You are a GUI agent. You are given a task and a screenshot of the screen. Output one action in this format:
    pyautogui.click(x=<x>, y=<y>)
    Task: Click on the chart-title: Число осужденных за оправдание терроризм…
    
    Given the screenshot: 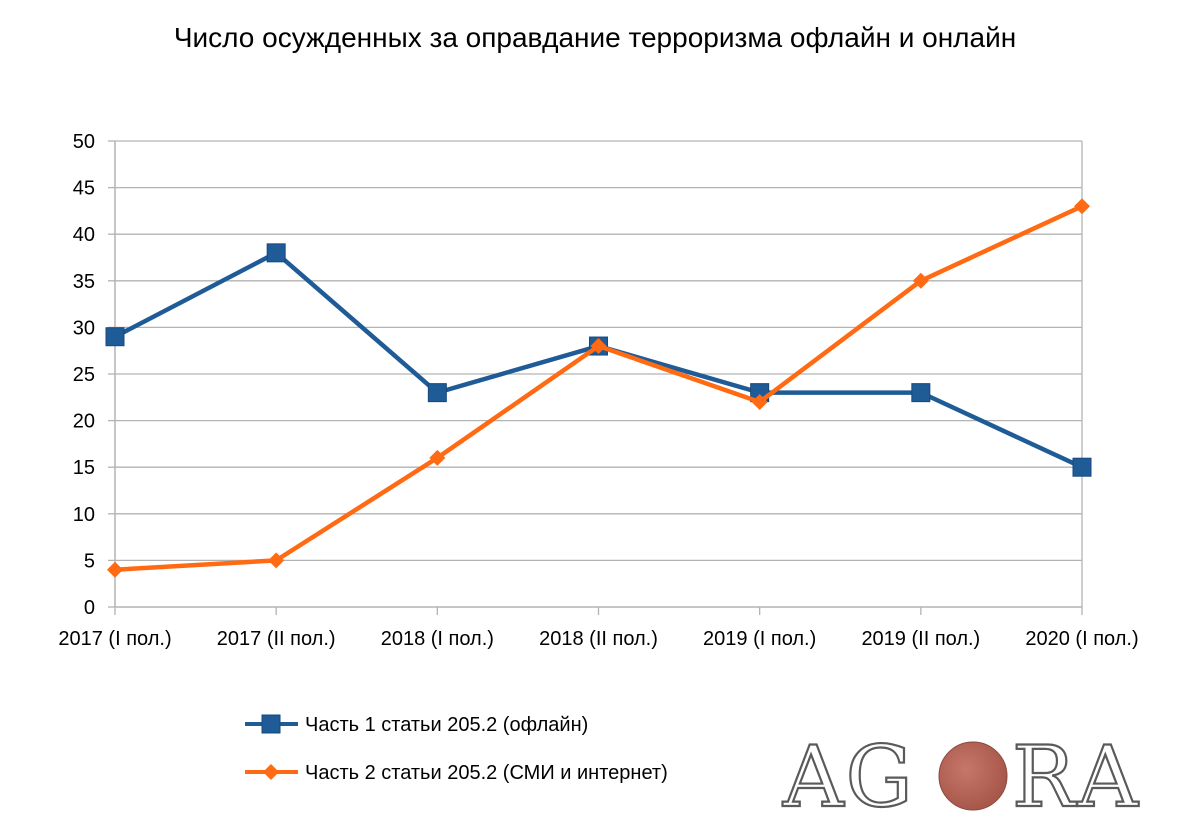 What is the action you would take?
    pyautogui.click(x=595, y=37)
    